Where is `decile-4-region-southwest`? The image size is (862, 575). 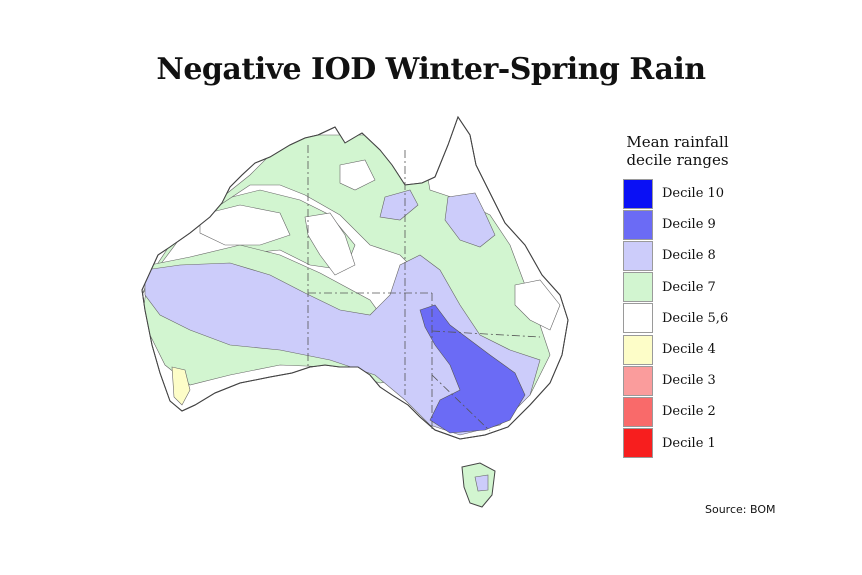
decile-4-region-southwest is located at coordinates (181, 386).